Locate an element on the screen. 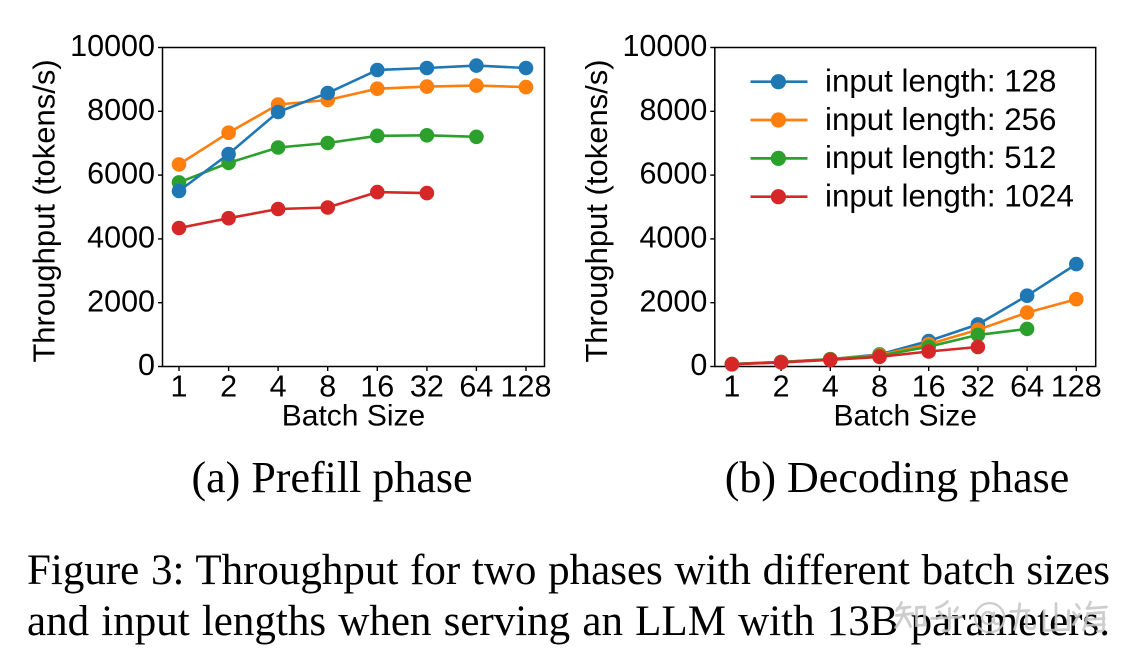  svg-text: input length: 1024 is located at coordinates (949, 196).